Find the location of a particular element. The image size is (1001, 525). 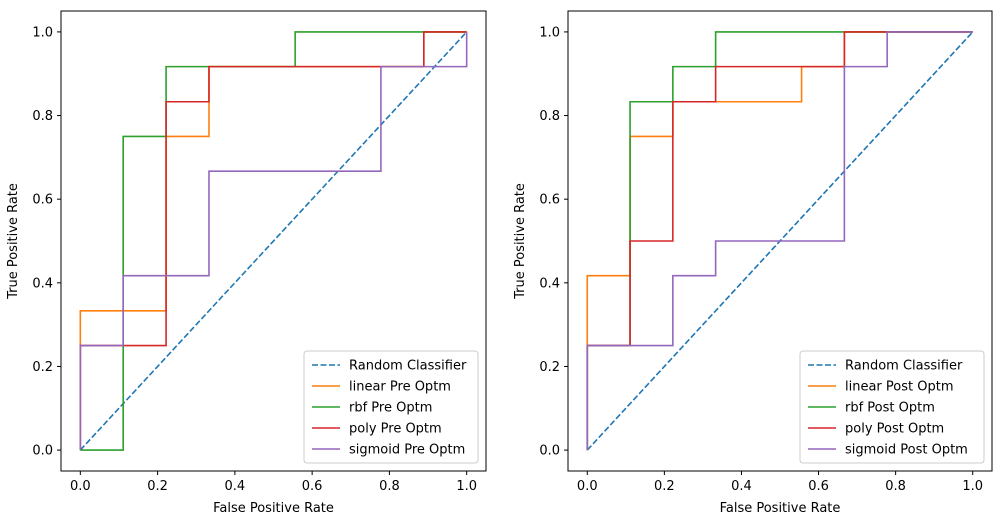

legend-entry: rbf Post Optm is located at coordinates (890, 408).